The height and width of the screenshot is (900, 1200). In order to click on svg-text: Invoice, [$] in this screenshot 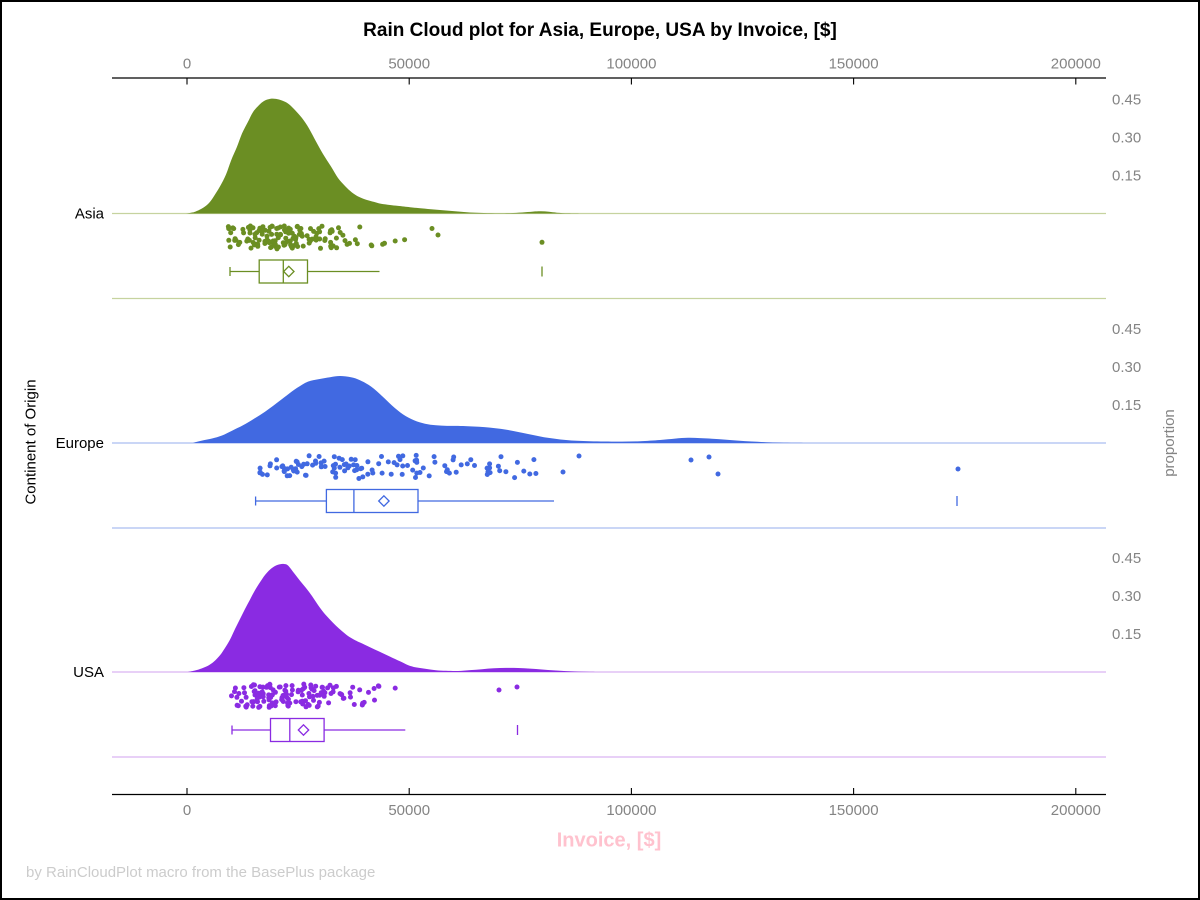, I will do `click(609, 841)`.